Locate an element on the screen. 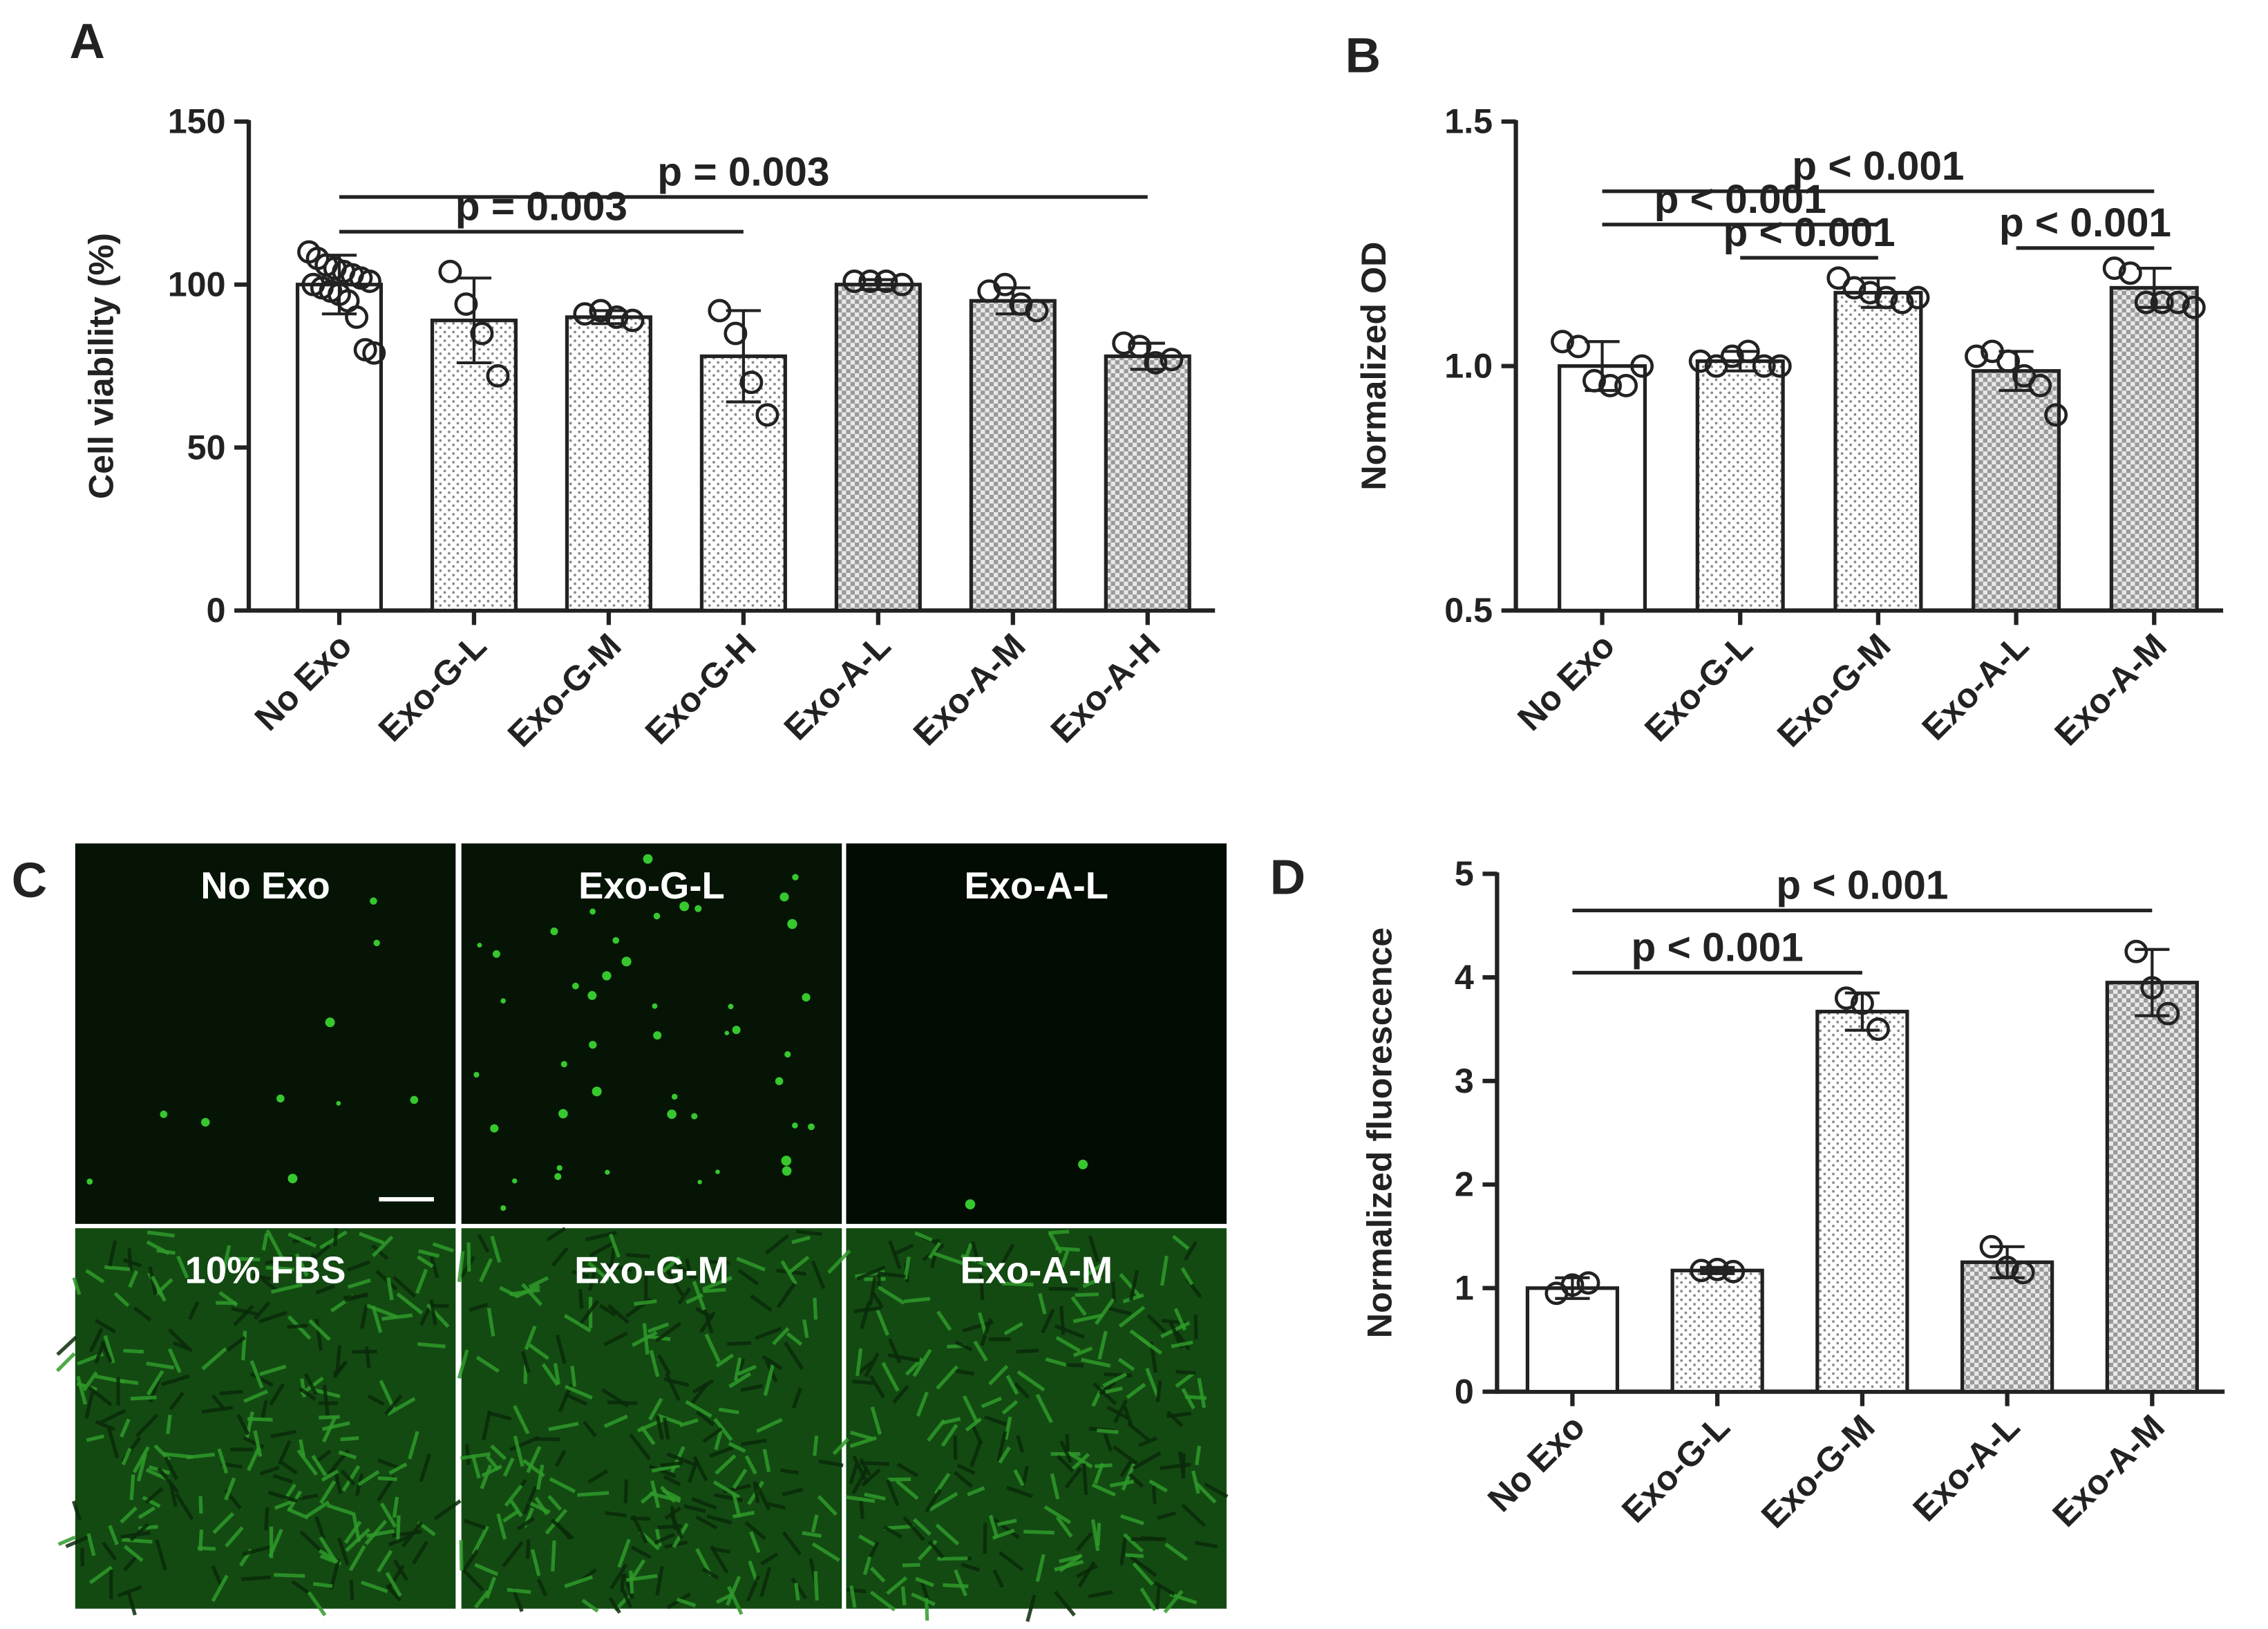 Image resolution: width=2268 pixels, height=1629 pixels. x-tick-label: Exo-A-H is located at coordinates (1105, 688).